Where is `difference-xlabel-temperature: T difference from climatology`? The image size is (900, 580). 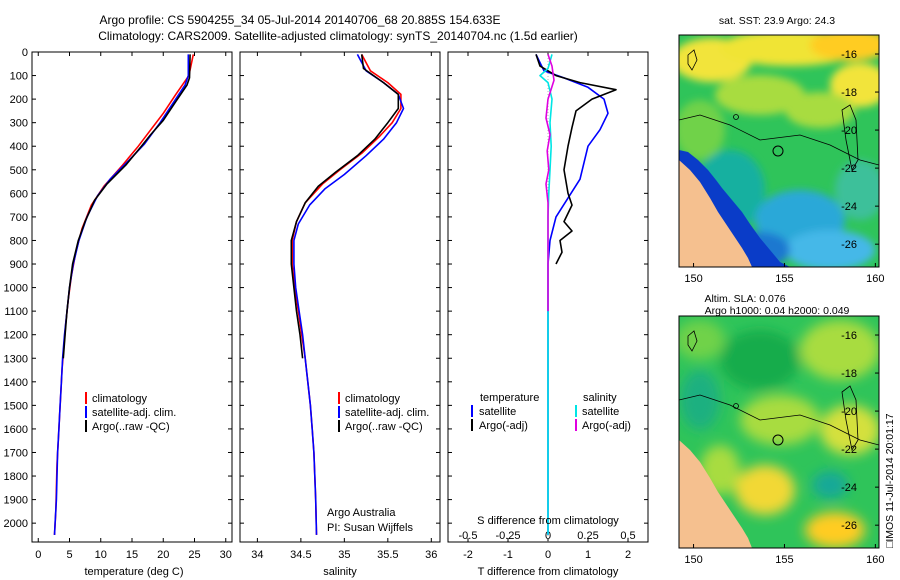 difference-xlabel-temperature: T difference from climatology is located at coordinates (548, 572).